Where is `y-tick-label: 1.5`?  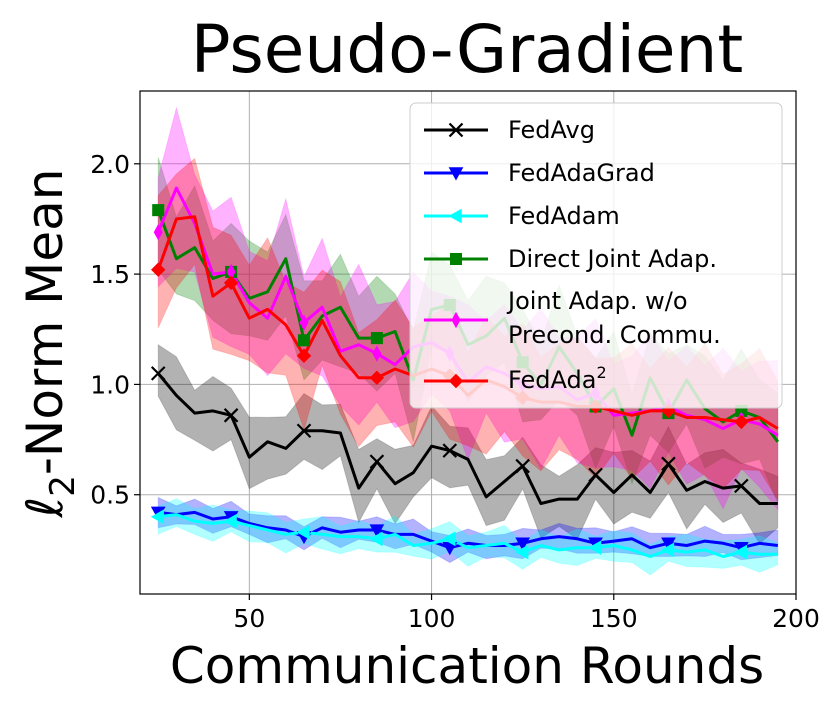 y-tick-label: 1.5 is located at coordinates (110, 274).